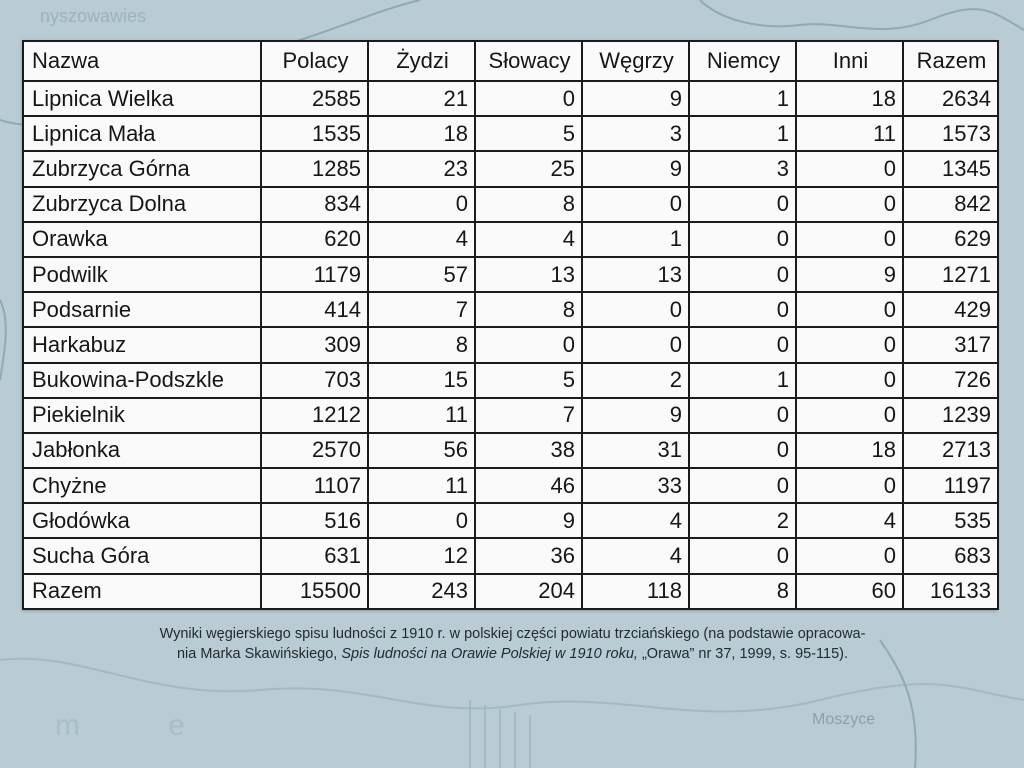 This screenshot has height=768, width=1024. I want to click on row-name-cell: Podsarnie, so click(142, 310).